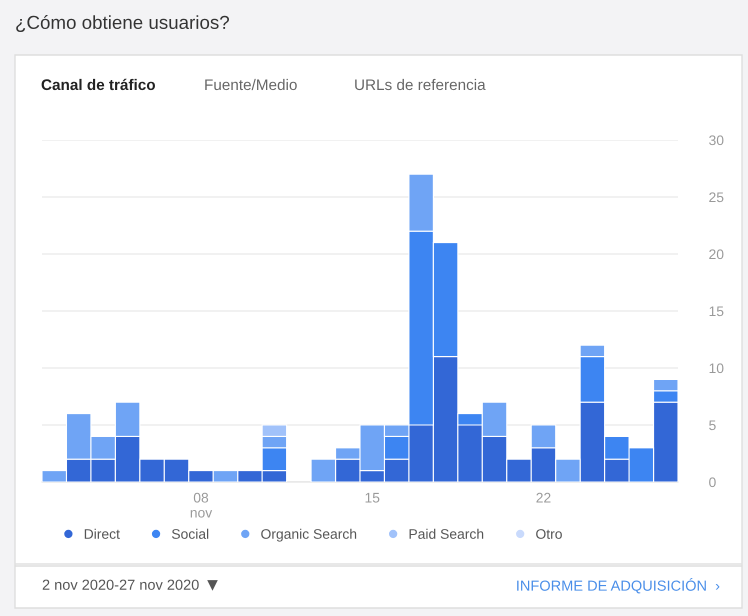  What do you see at coordinates (99, 84) in the screenshot?
I see `text: Canal de tráfico` at bounding box center [99, 84].